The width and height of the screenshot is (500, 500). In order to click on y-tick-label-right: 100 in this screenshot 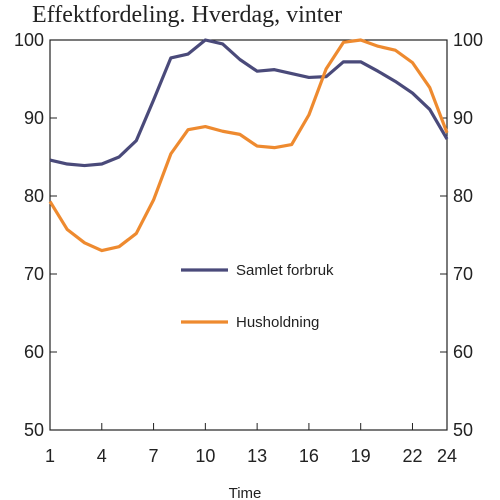, I will do `click(468, 40)`.